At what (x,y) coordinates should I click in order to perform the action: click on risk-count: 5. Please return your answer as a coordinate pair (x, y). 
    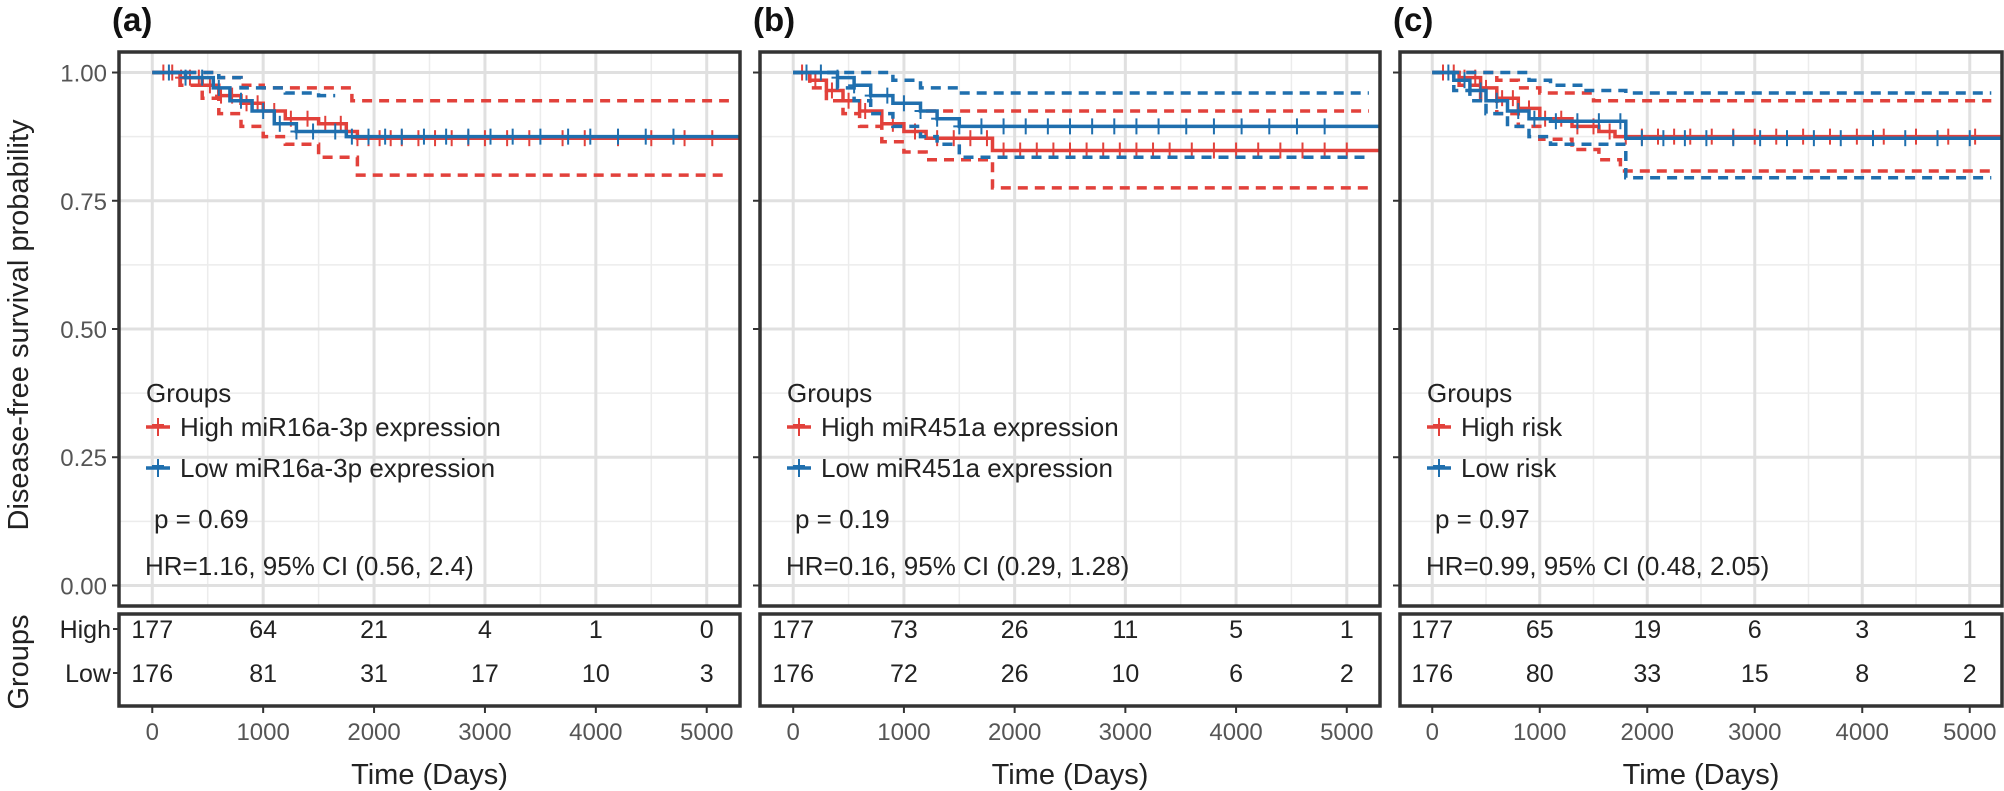
    Looking at the image, I should click on (1236, 630).